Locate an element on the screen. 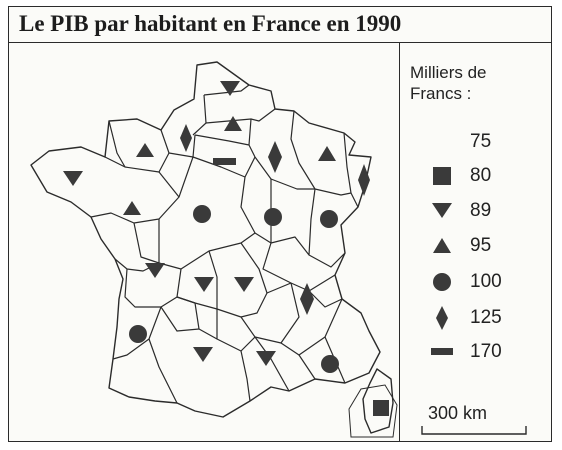 This screenshot has width=562, height=450. diamond-symbol-icon is located at coordinates (442, 318).